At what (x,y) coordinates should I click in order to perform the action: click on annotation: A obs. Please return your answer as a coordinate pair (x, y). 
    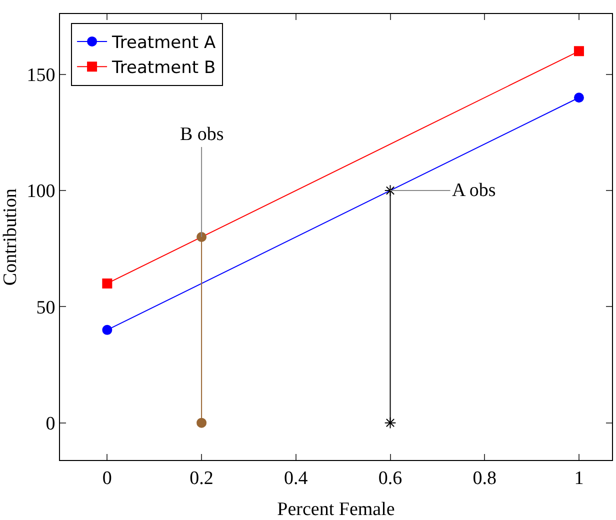
    Looking at the image, I should click on (474, 190).